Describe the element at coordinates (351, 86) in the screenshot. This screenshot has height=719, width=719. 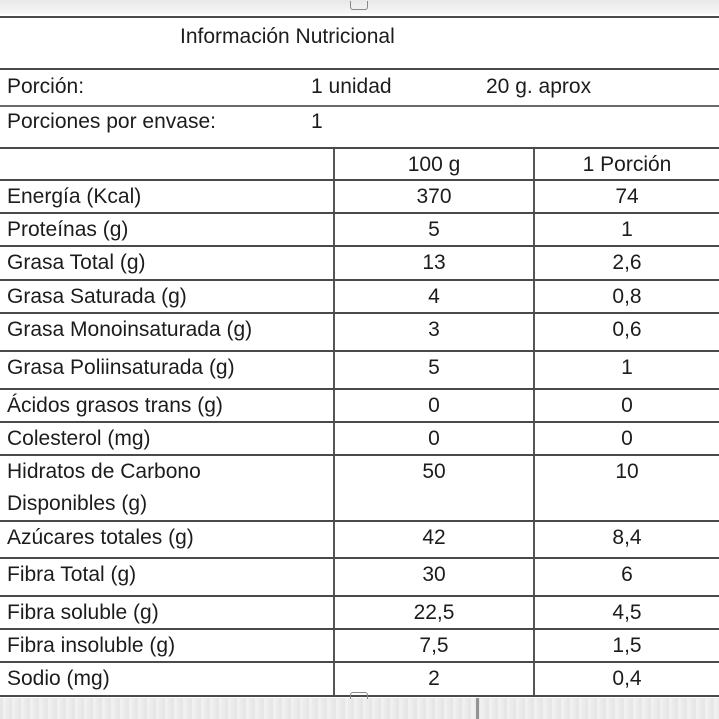
I see `portion-value: 1 unidad` at that location.